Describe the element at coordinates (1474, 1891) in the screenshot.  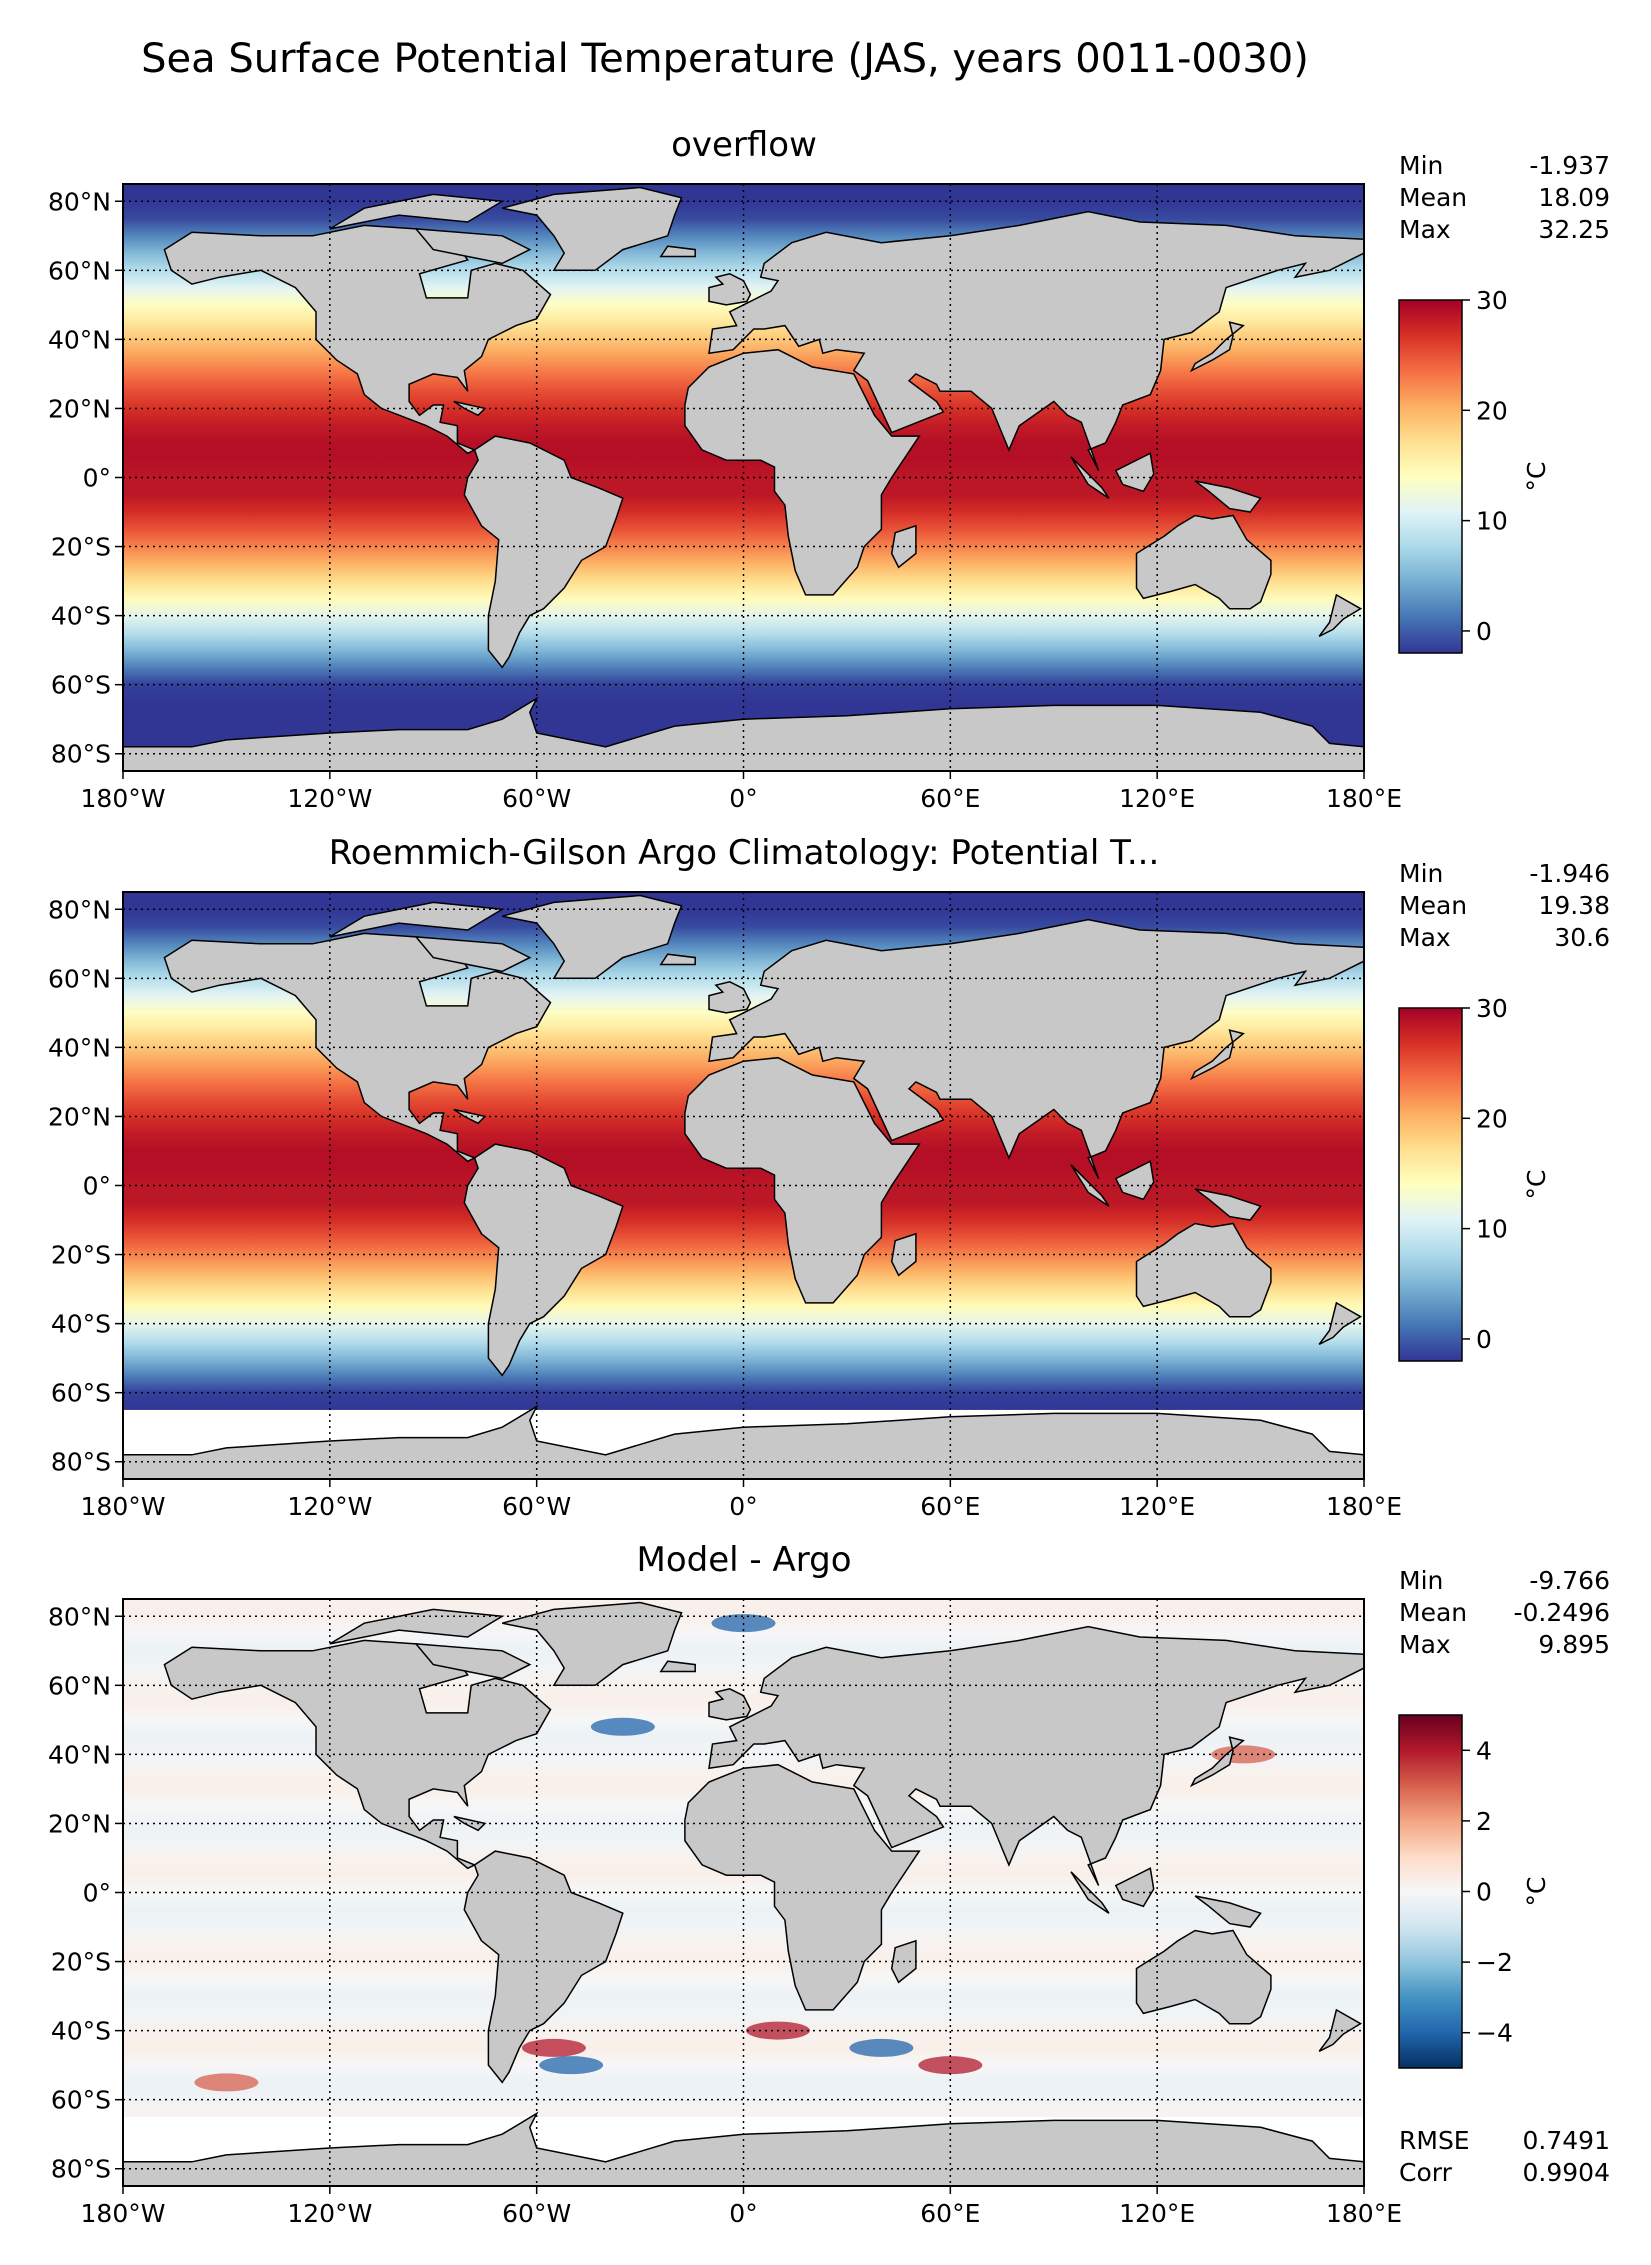
I see `colorbar: 4 2 0 −2 −4 °C` at that location.